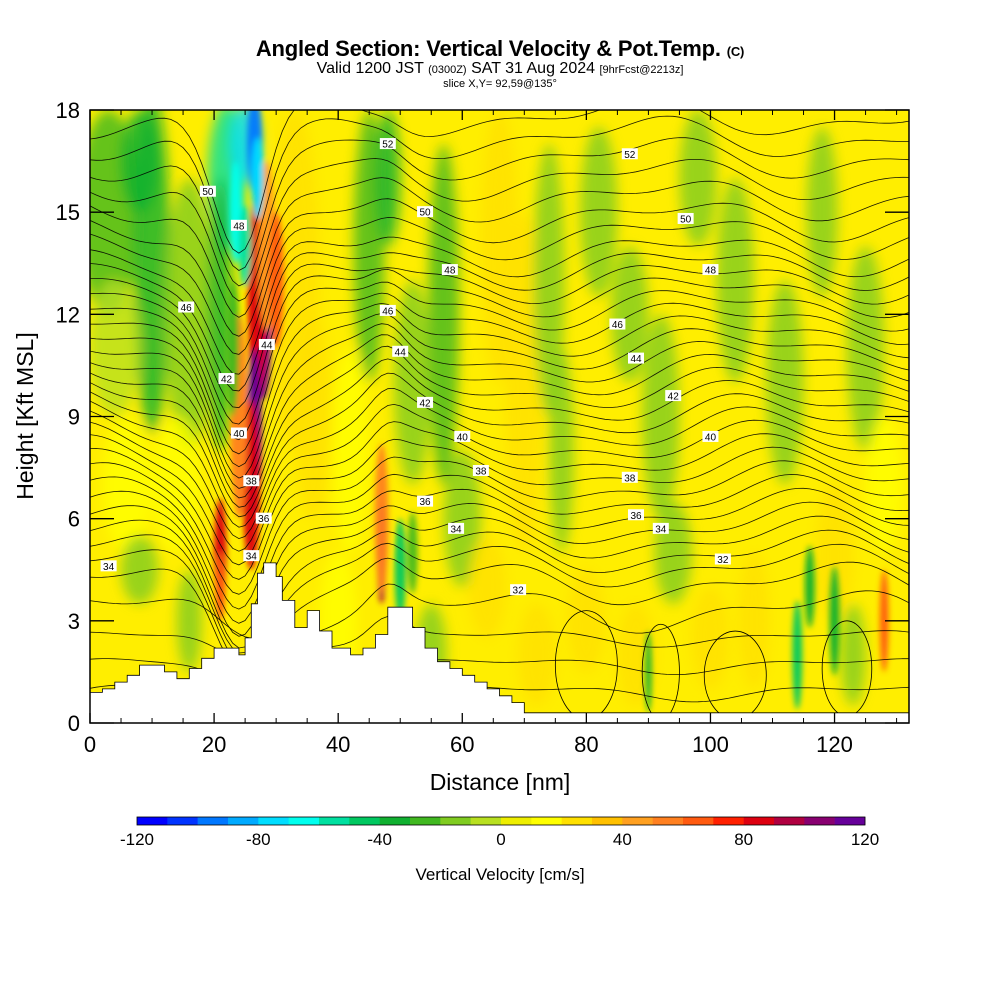  I want to click on colorbar-tick-label: 80, so click(743, 839).